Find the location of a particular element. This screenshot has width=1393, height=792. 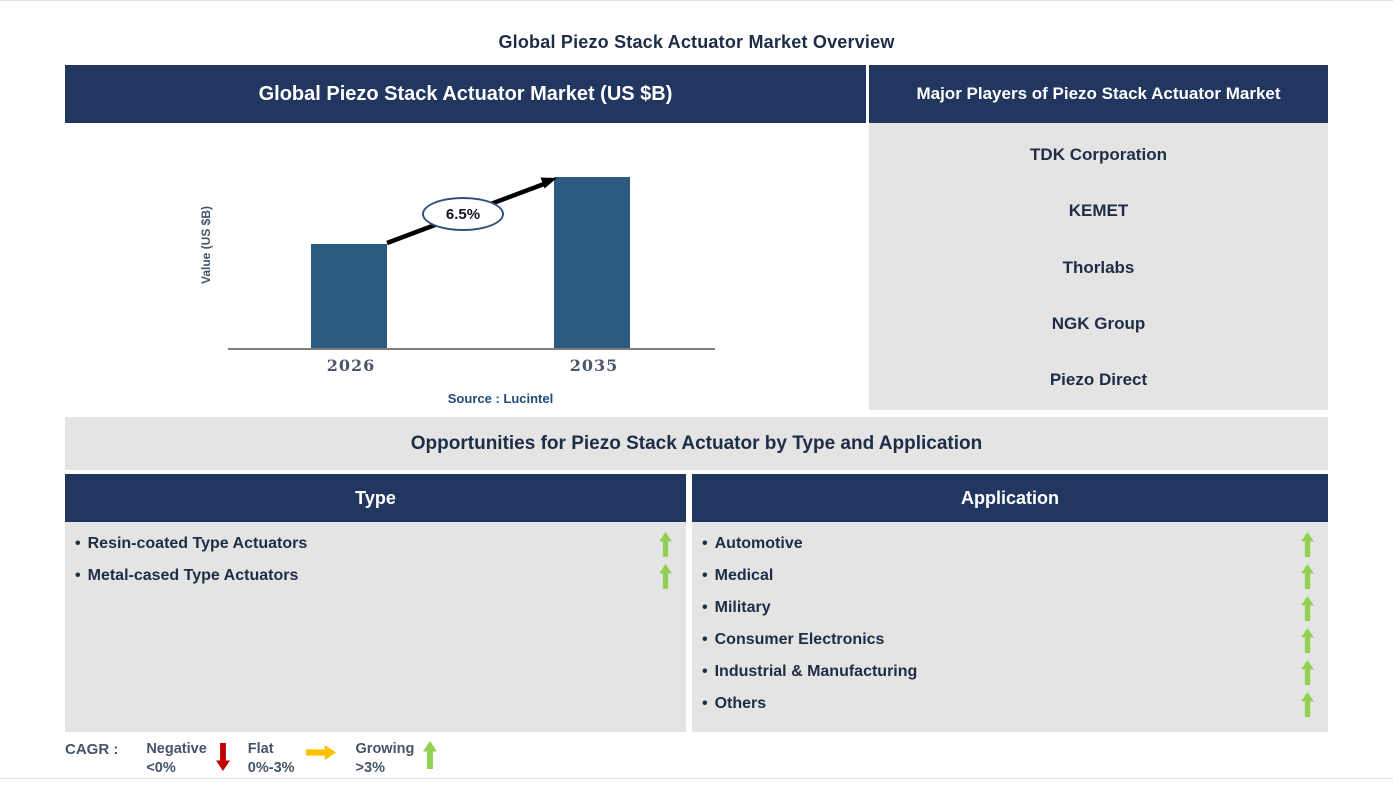

list-item: • Industrial & Manufacturing is located at coordinates (1008, 672).